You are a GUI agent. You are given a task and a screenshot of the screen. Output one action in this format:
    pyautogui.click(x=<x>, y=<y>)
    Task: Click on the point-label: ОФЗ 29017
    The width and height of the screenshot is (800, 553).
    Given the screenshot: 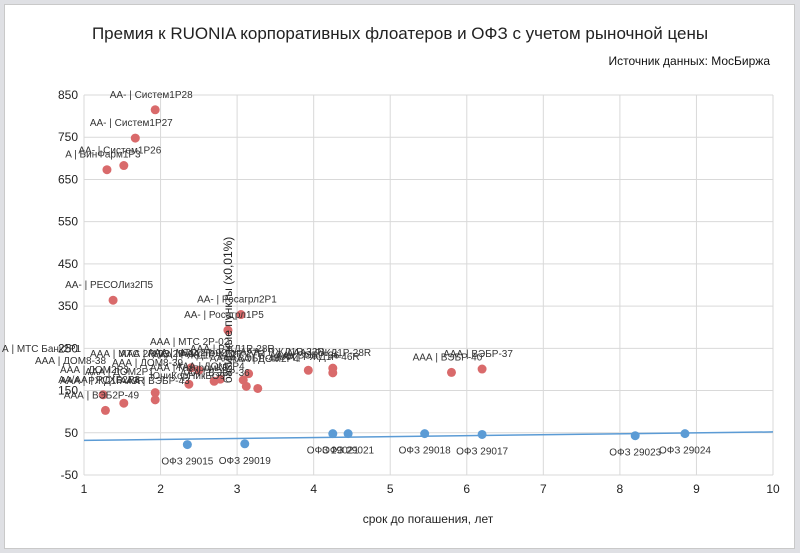 What is the action you would take?
    pyautogui.click(x=482, y=451)
    